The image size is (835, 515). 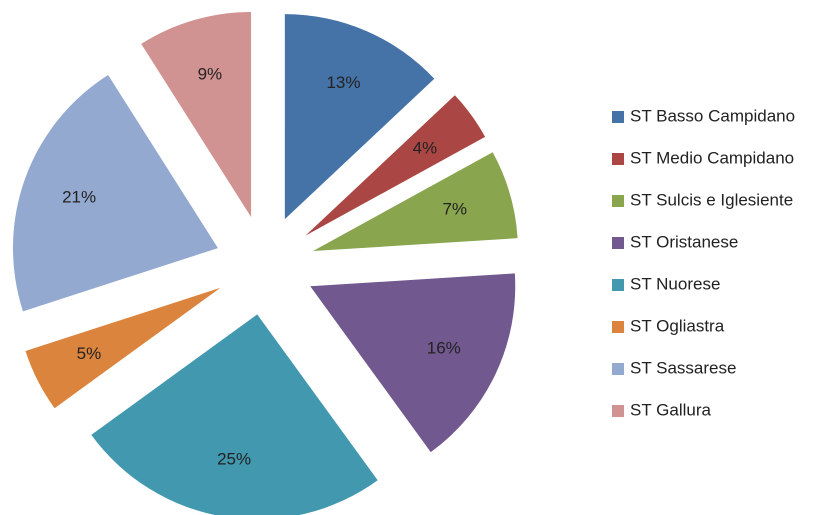 What do you see at coordinates (234, 459) in the screenshot?
I see `data-label: 25%` at bounding box center [234, 459].